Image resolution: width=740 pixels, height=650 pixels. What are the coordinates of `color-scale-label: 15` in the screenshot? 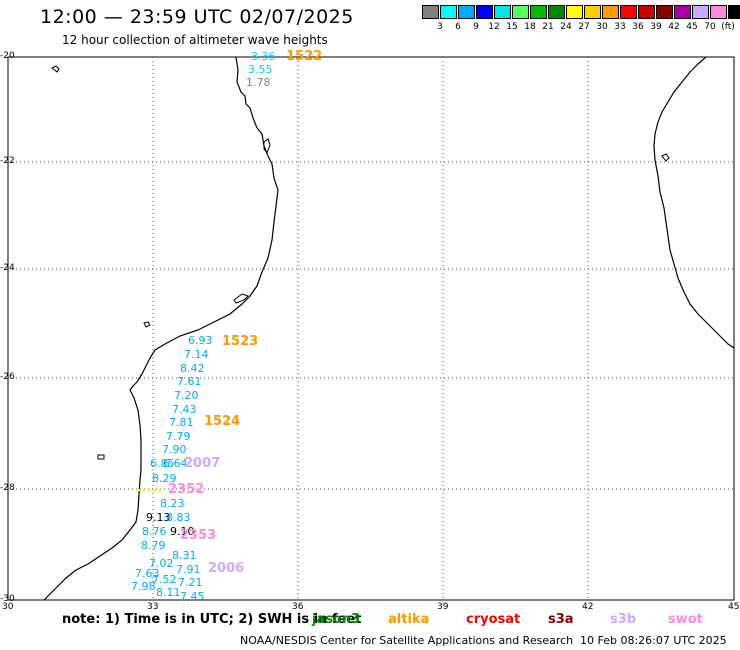 It's located at (512, 27).